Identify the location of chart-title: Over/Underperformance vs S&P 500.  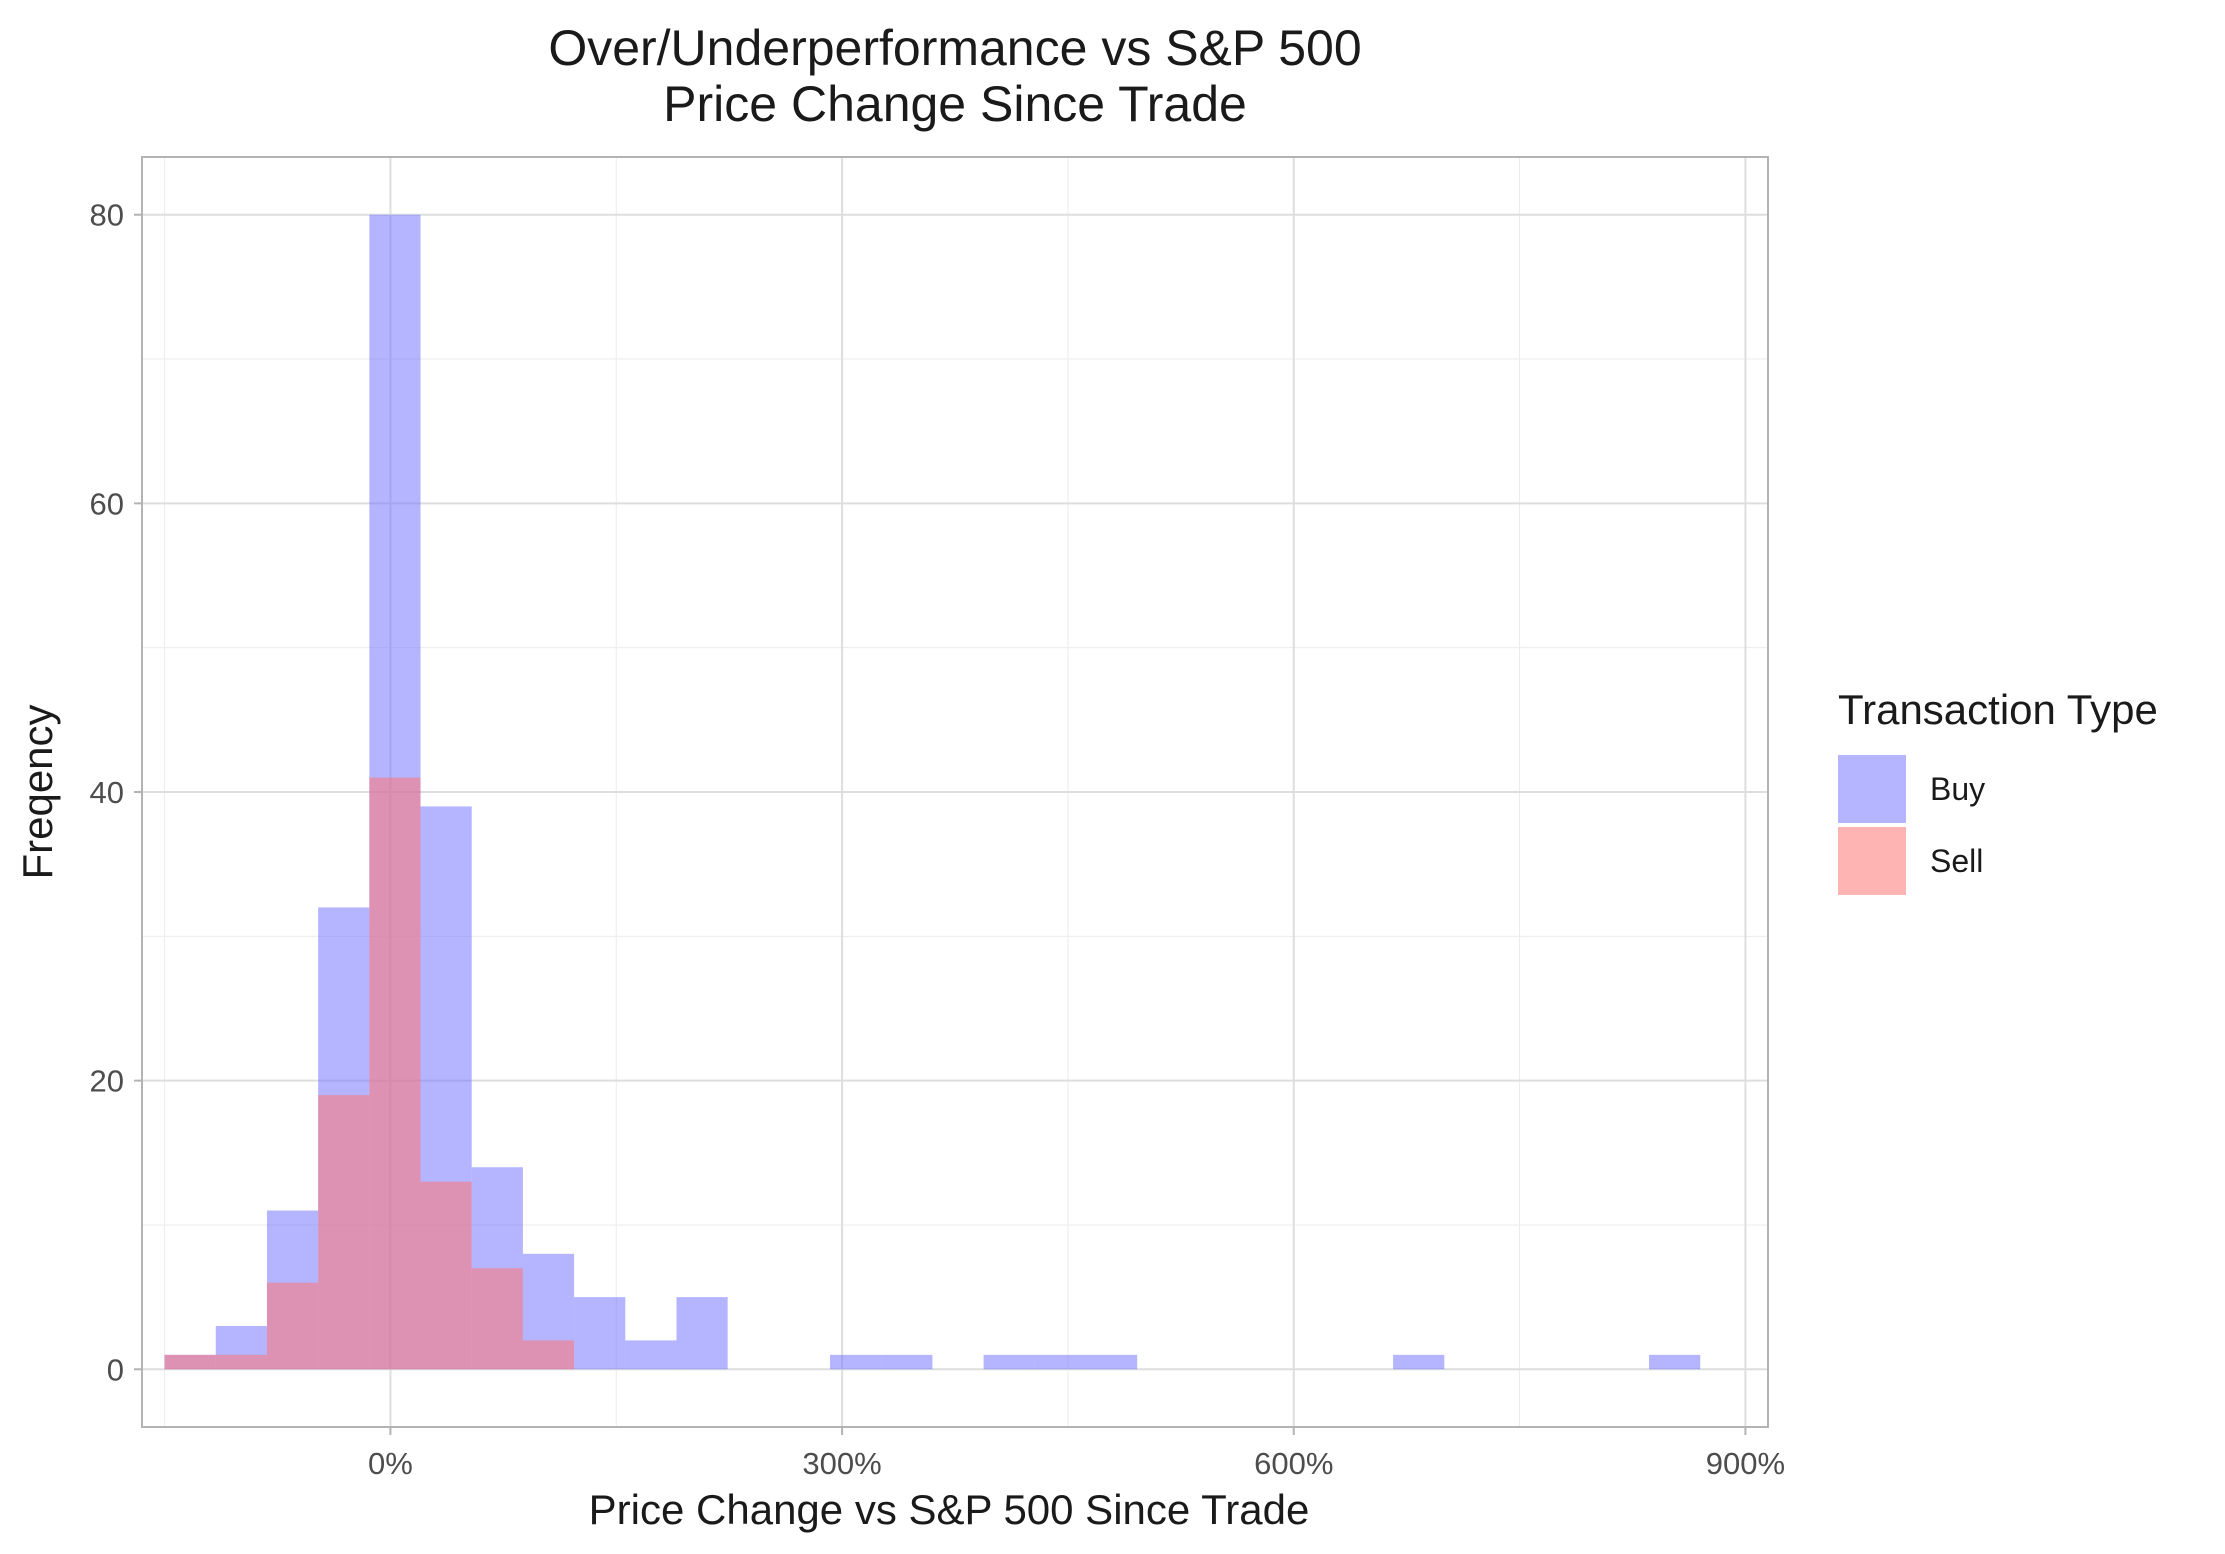
(955, 48).